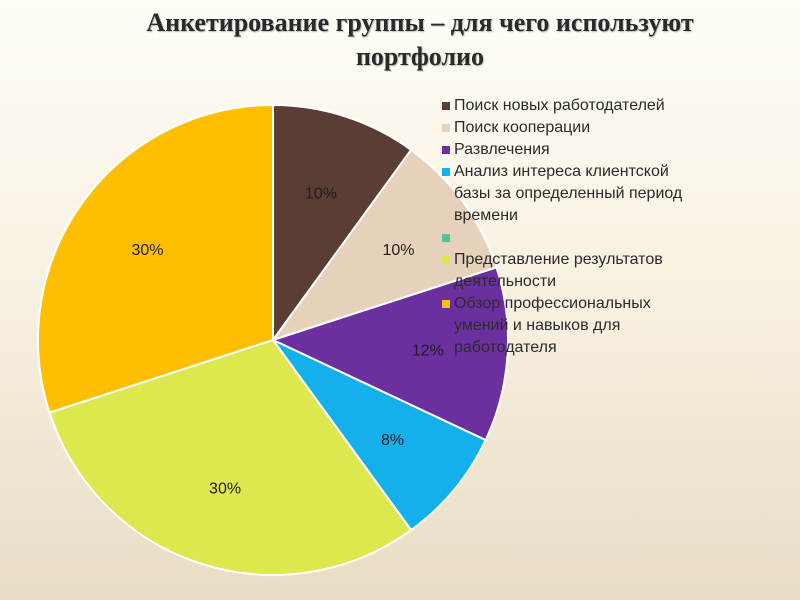 This screenshot has height=600, width=800. I want to click on legend-label: Обзор профессиональных, so click(552, 303).